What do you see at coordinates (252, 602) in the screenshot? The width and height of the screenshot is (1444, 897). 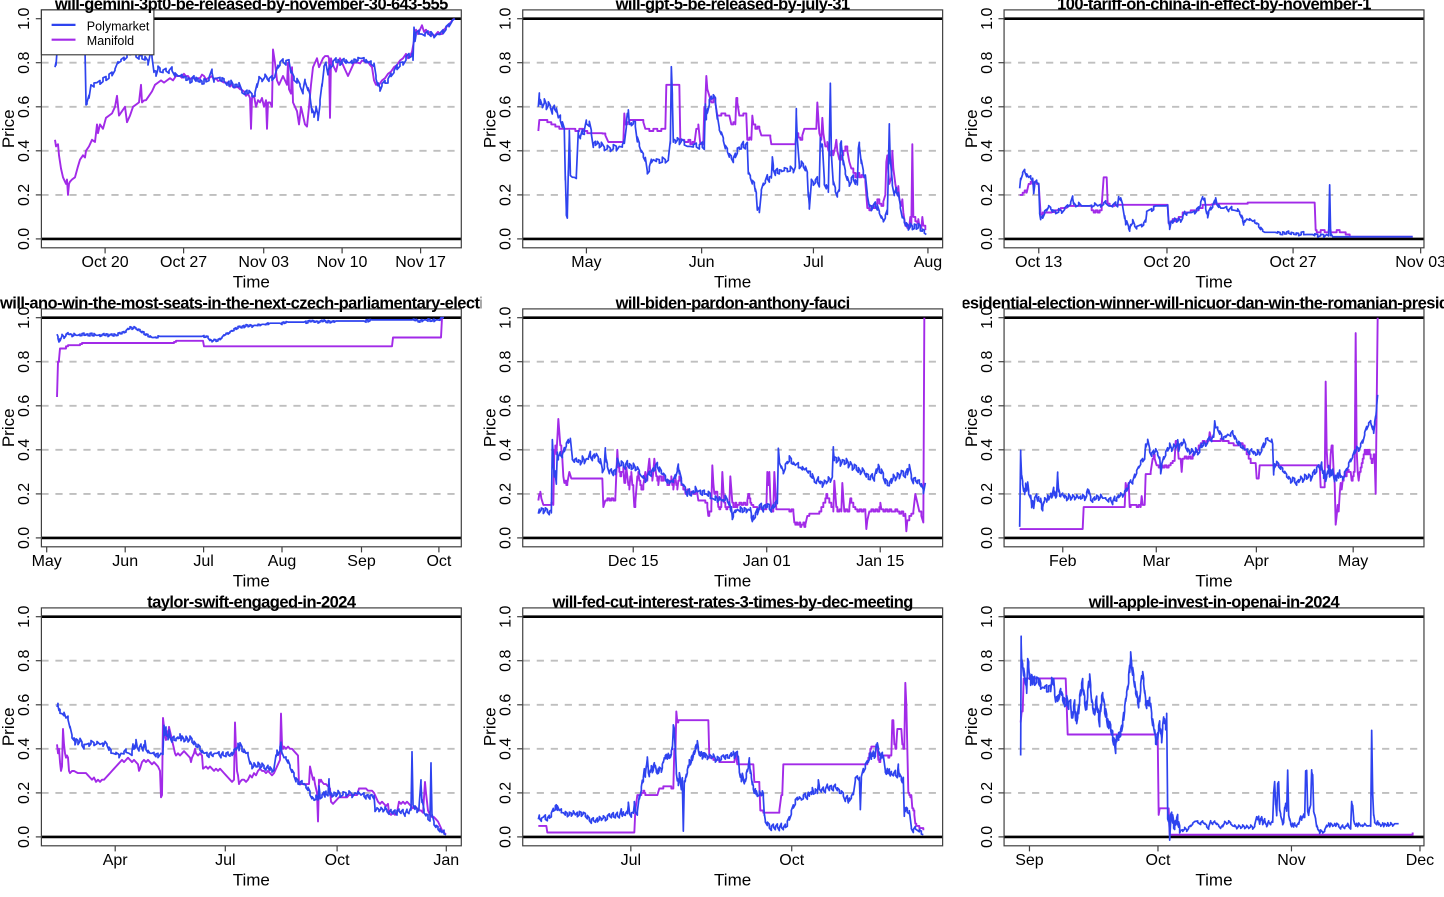 I see `svg-text: taylor-swift-engaged-in-2024` at bounding box center [252, 602].